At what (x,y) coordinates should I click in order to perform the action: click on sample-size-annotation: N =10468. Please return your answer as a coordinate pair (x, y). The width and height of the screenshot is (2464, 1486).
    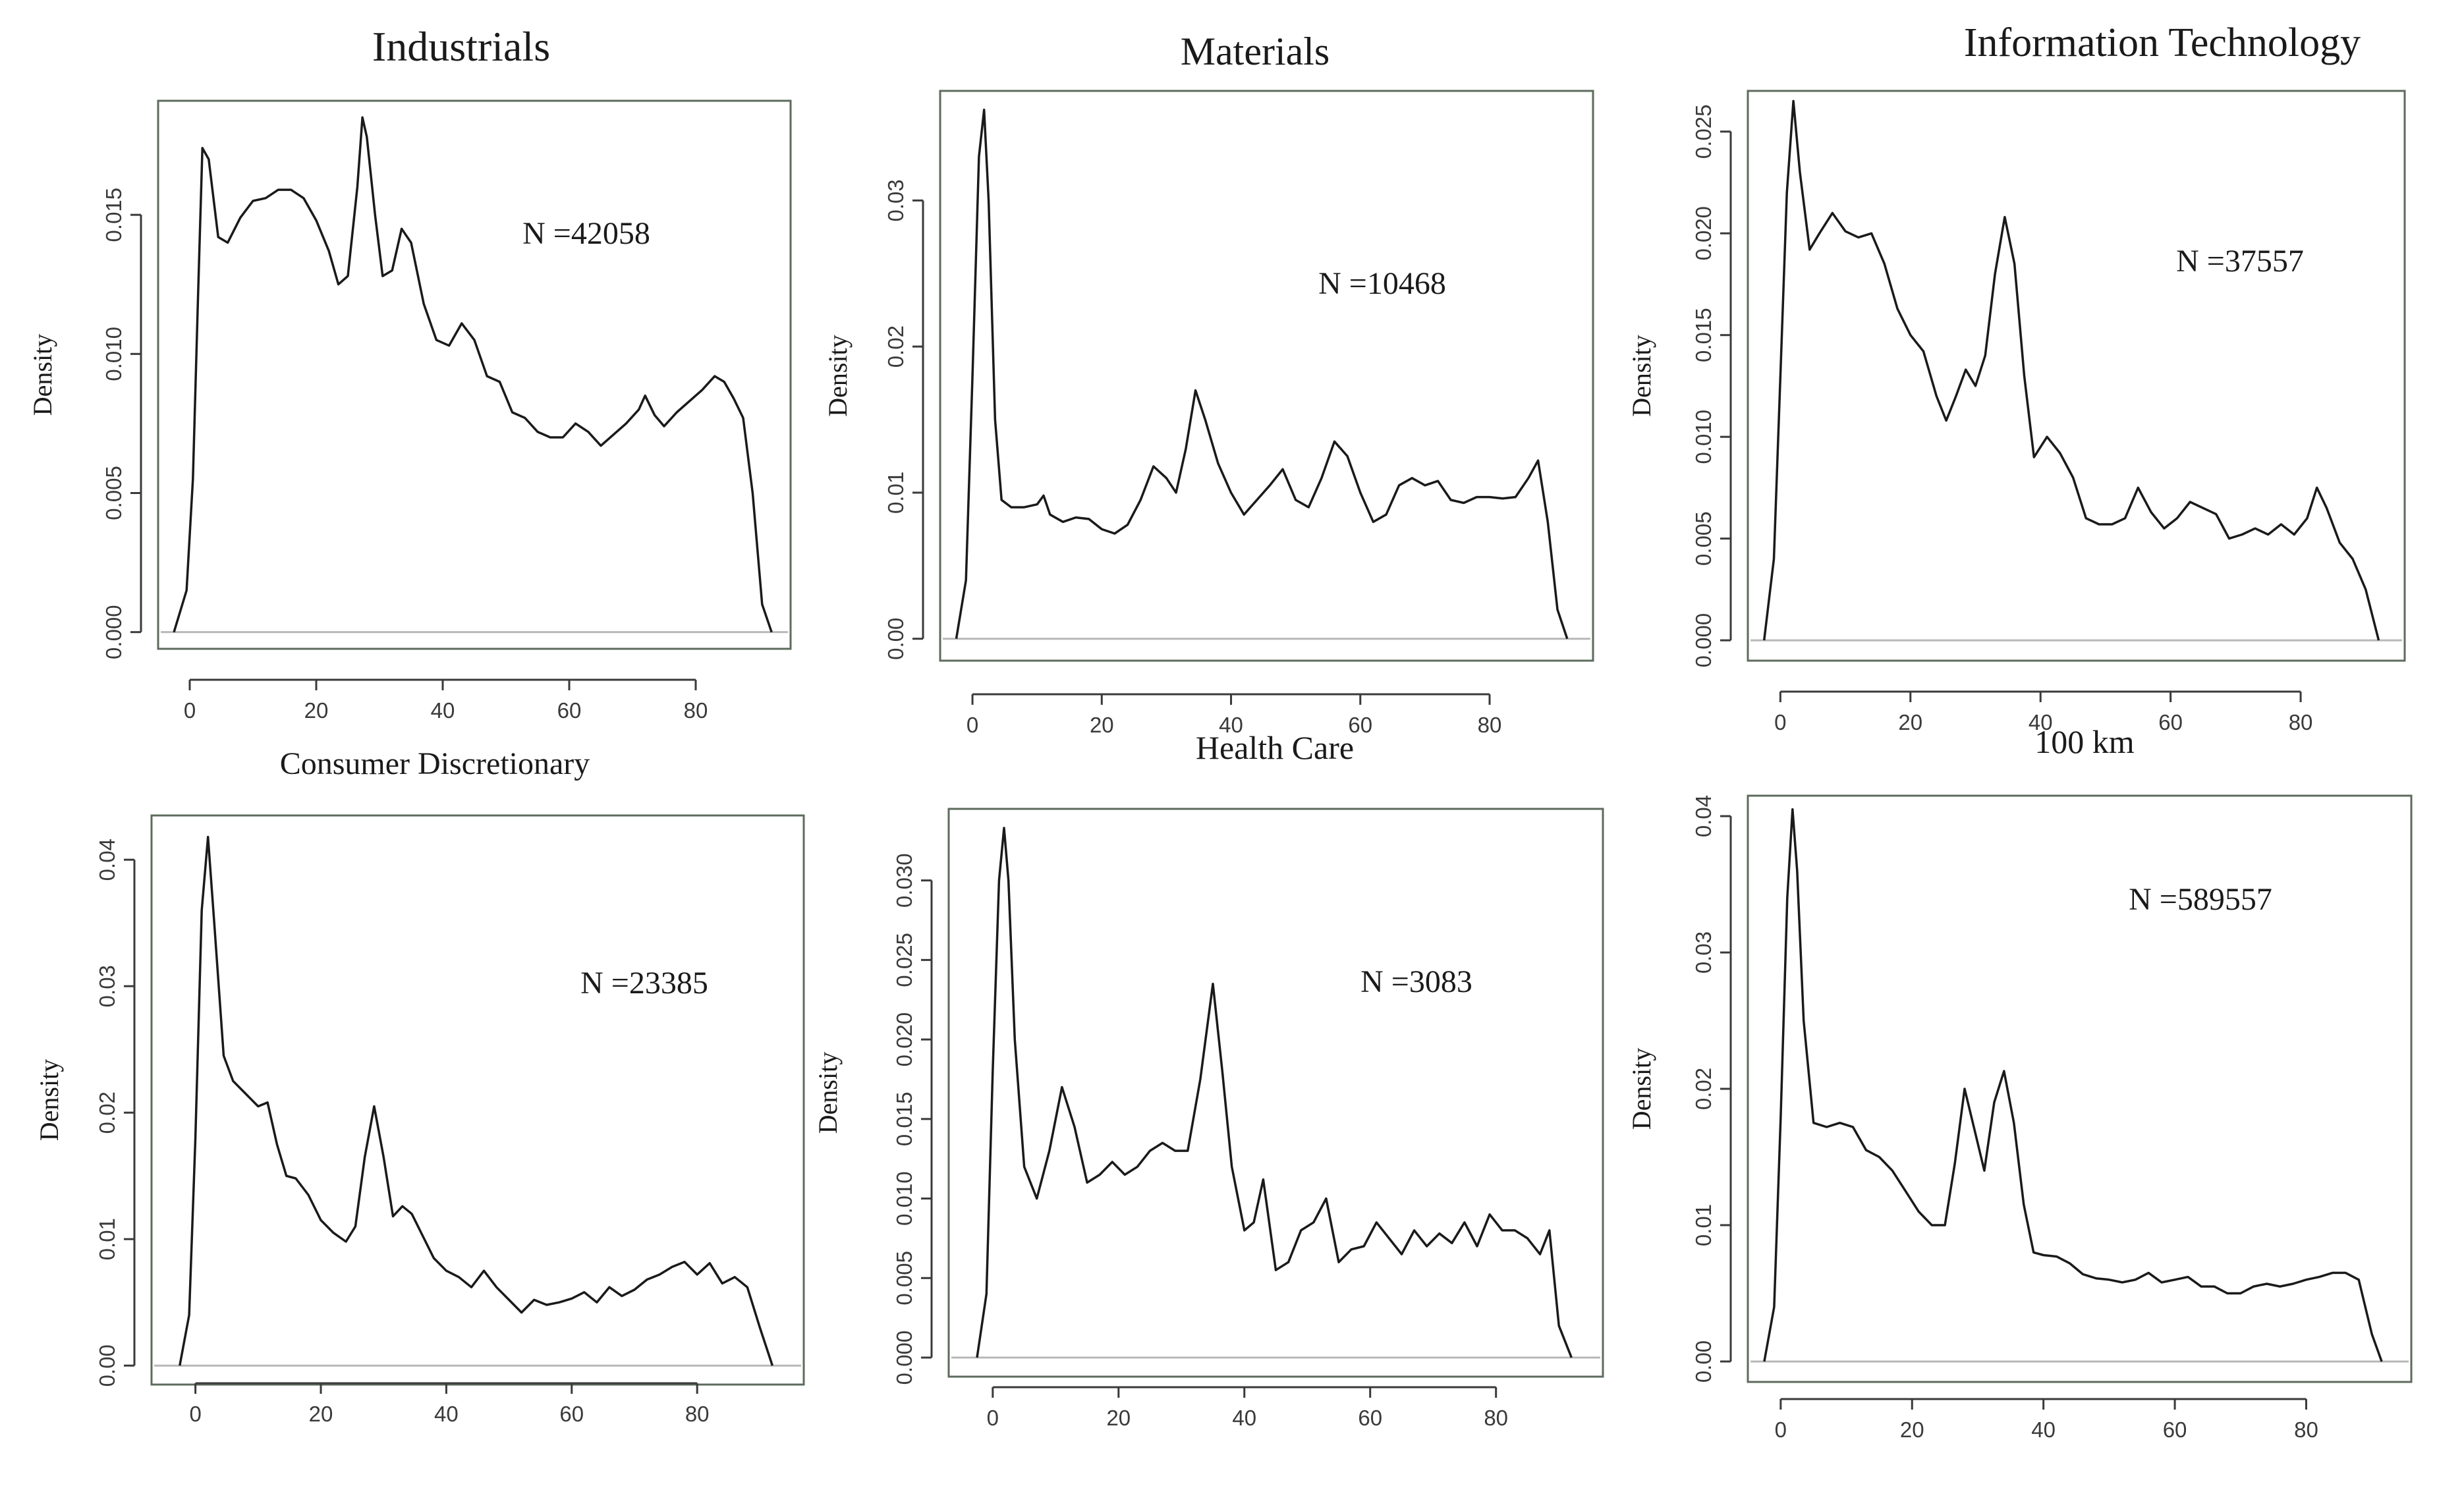
    Looking at the image, I should click on (1382, 283).